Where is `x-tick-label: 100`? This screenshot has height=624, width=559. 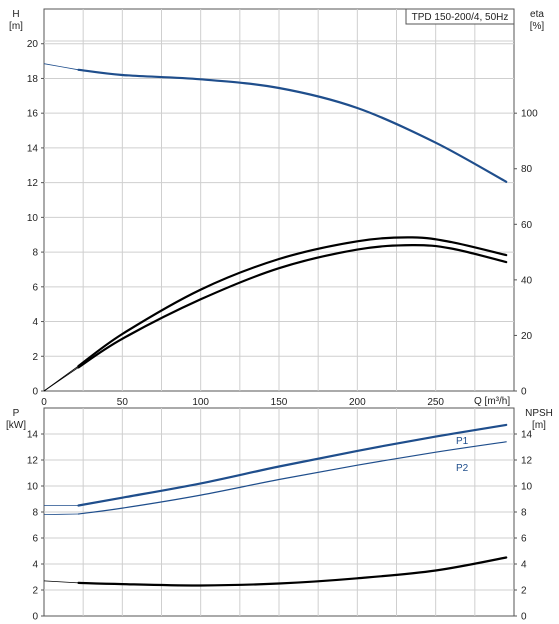 x-tick-label: 100 is located at coordinates (200, 402).